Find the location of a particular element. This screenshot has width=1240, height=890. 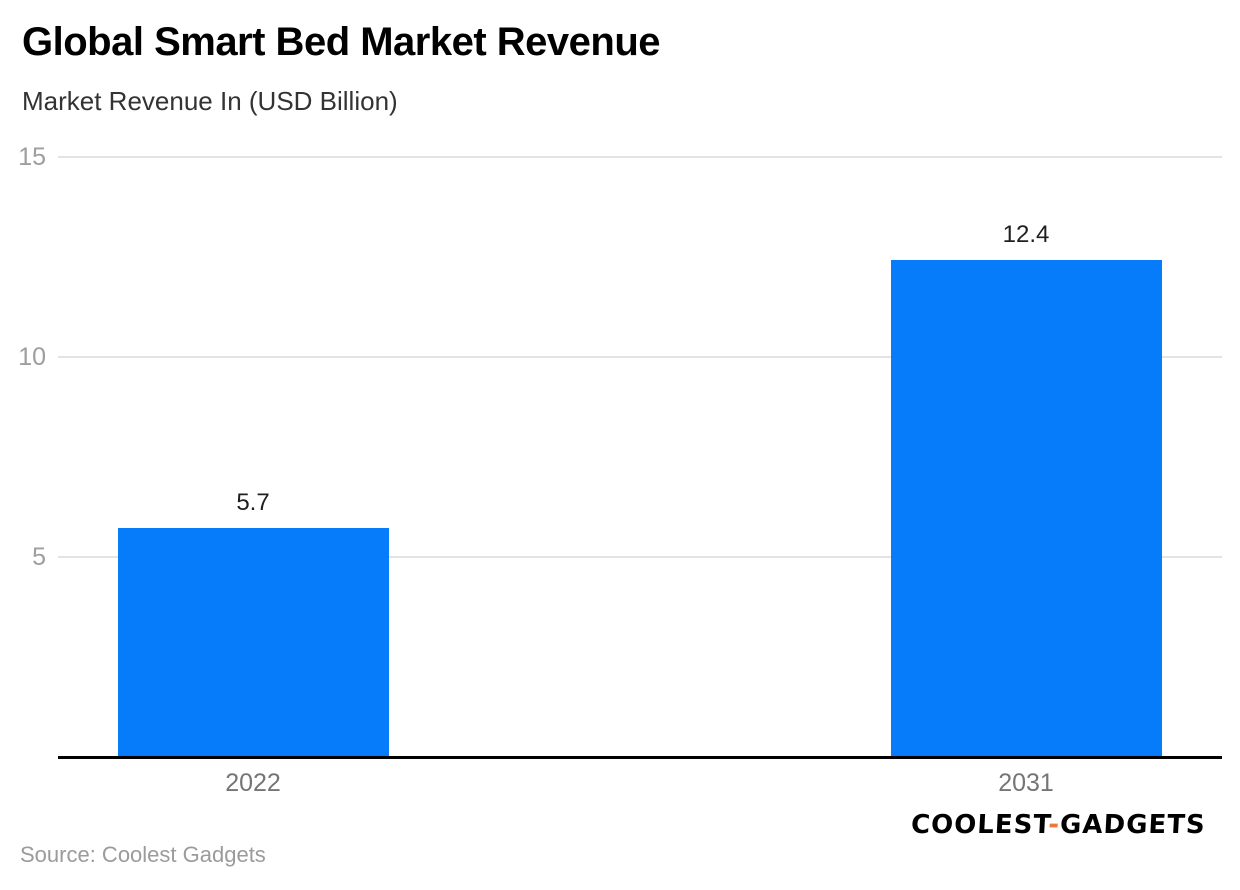

x-axis-label-2022: 2022 is located at coordinates (253, 783).